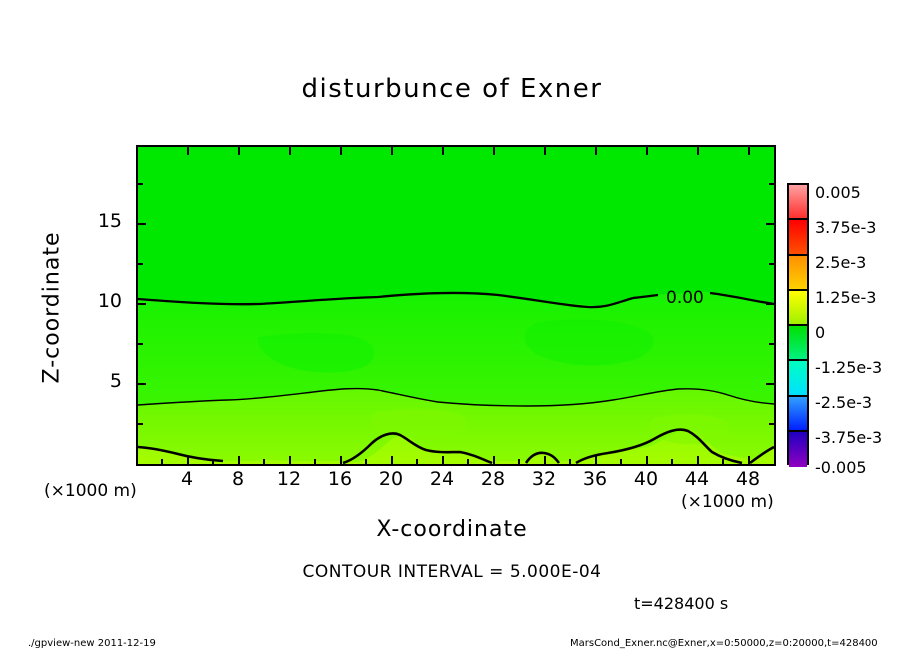 The image size is (904, 654). I want to click on contour-band-bottom, so click(456, 446).